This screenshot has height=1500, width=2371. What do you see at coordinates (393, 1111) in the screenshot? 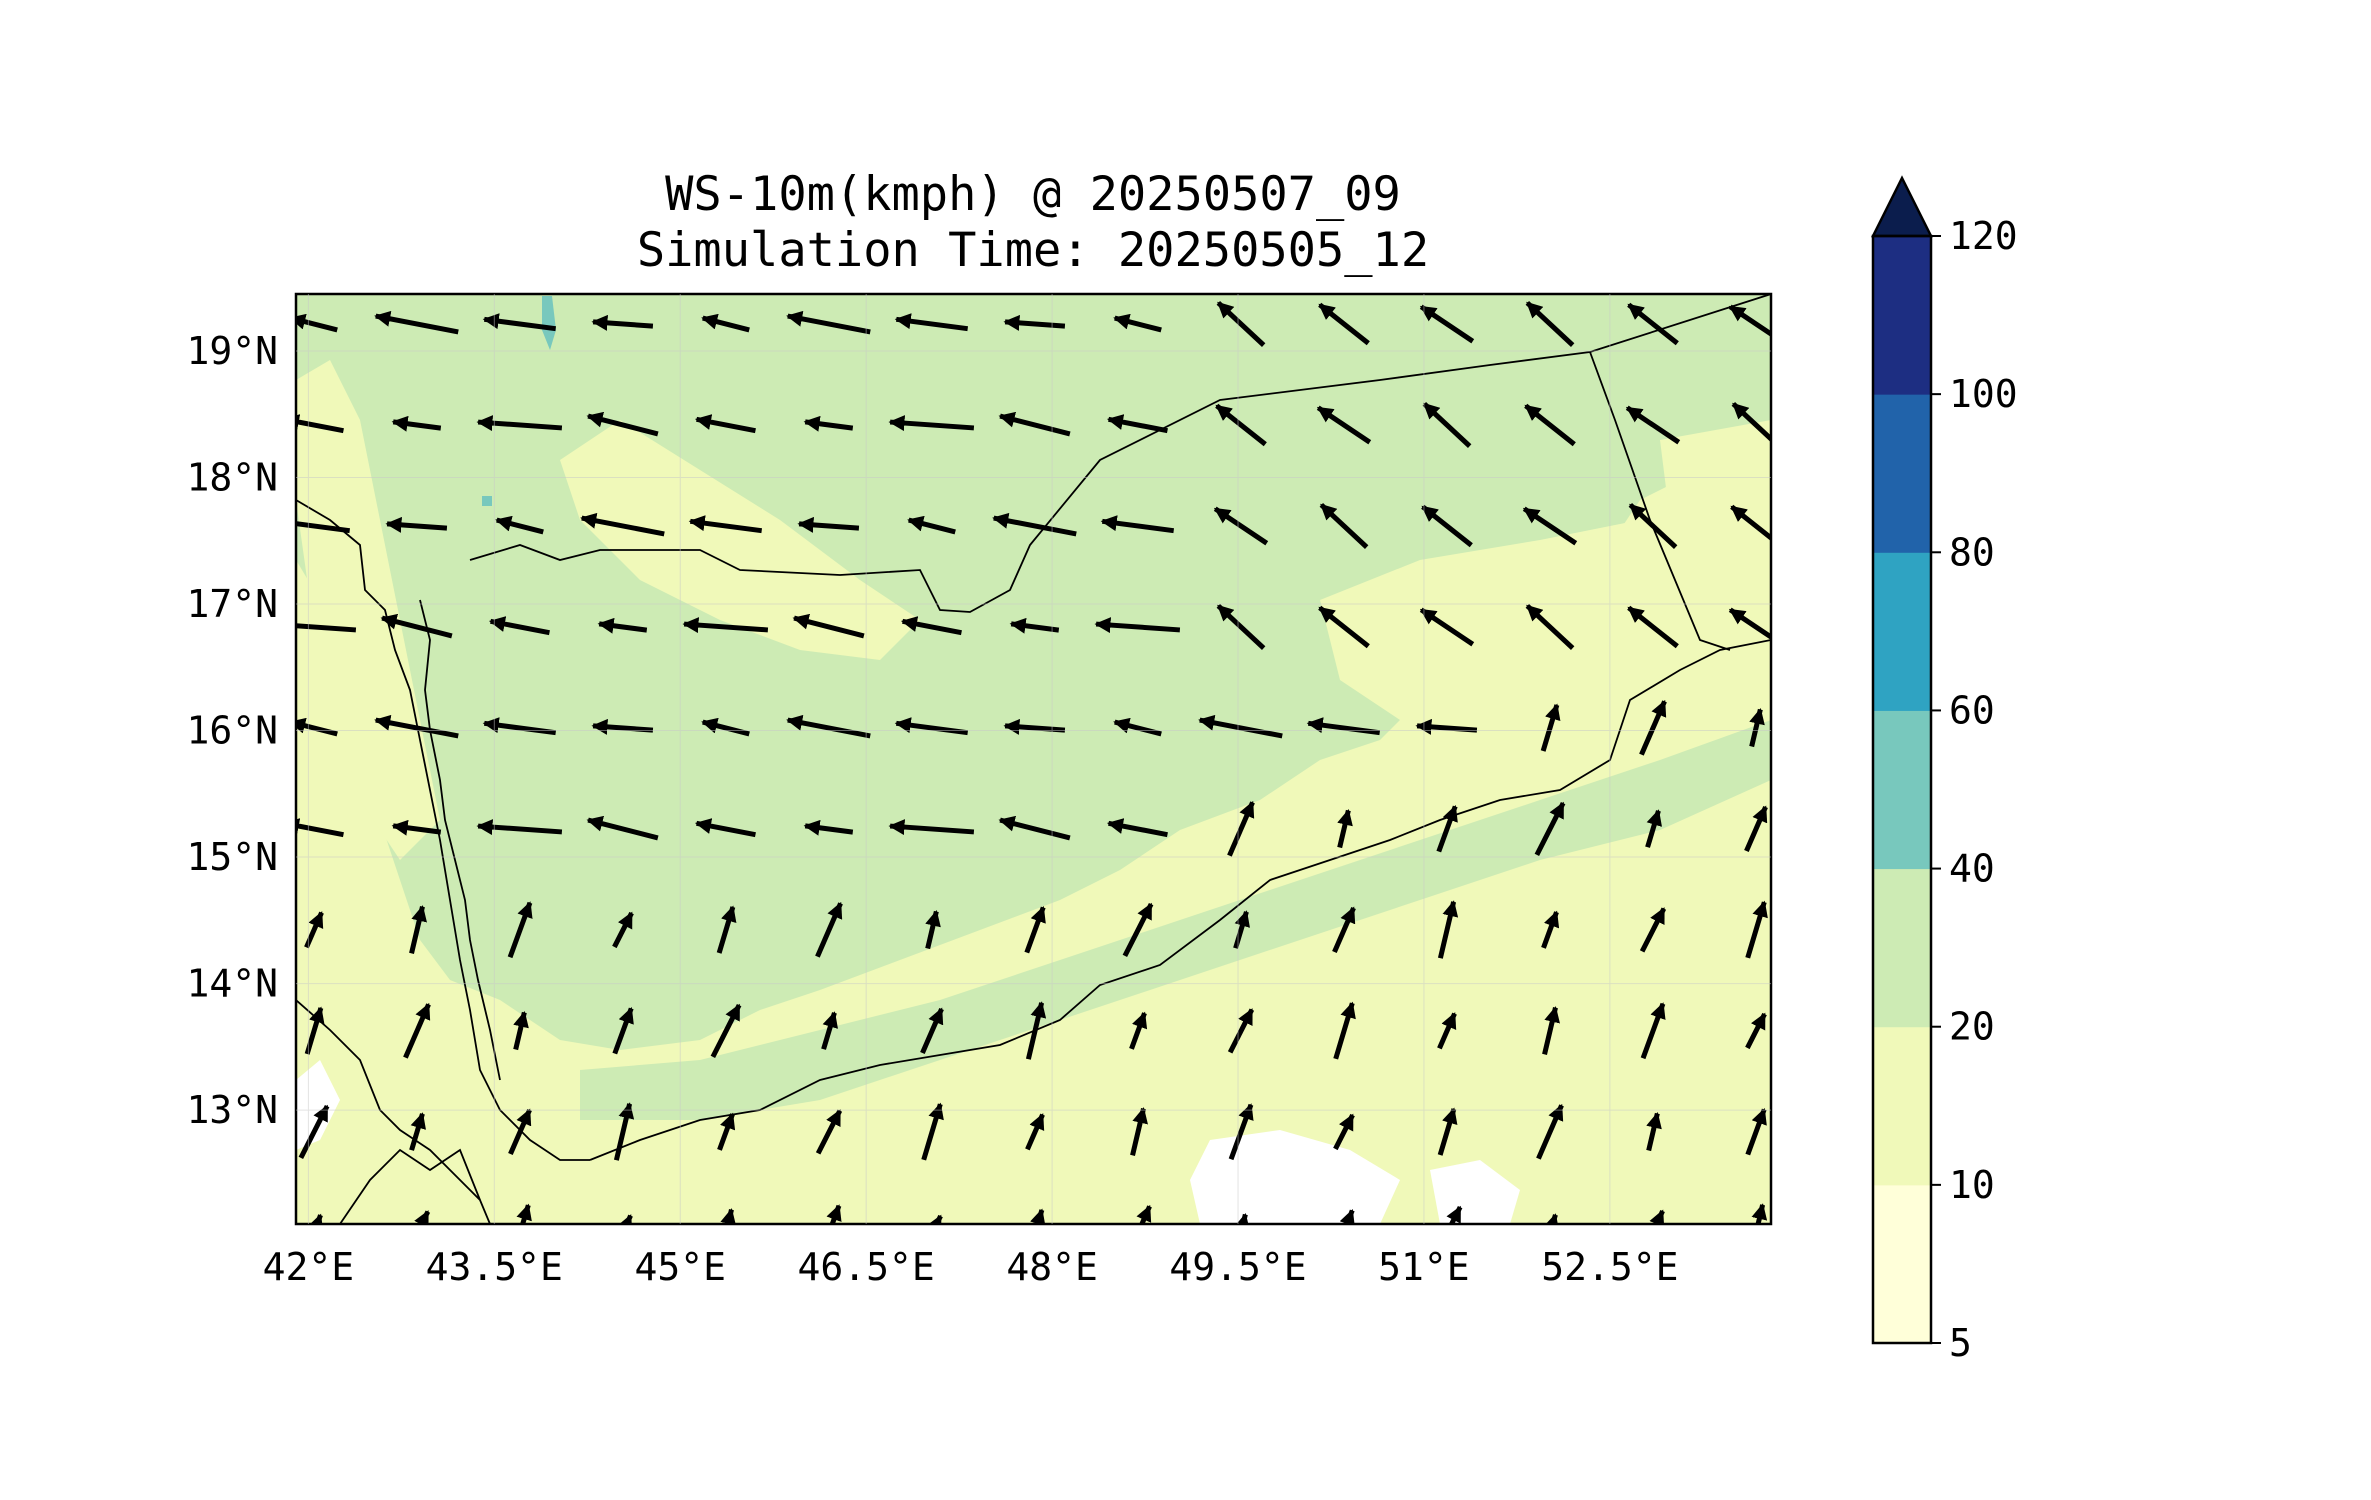
I see `coastline-africa` at bounding box center [393, 1111].